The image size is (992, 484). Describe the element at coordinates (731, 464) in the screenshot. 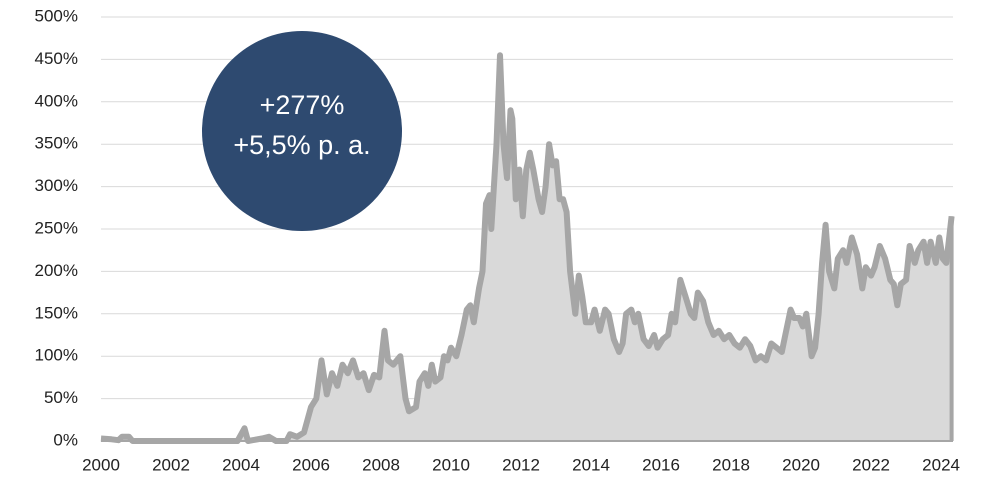

I see `x-tick-label: 2018` at that location.